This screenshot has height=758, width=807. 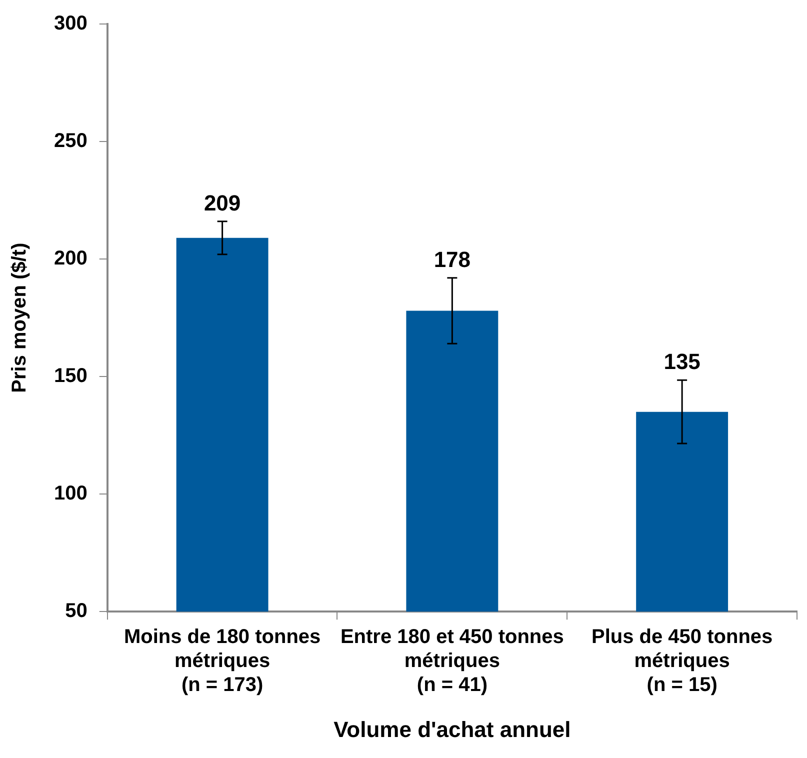 What do you see at coordinates (682, 361) in the screenshot?
I see `data-label: 135` at bounding box center [682, 361].